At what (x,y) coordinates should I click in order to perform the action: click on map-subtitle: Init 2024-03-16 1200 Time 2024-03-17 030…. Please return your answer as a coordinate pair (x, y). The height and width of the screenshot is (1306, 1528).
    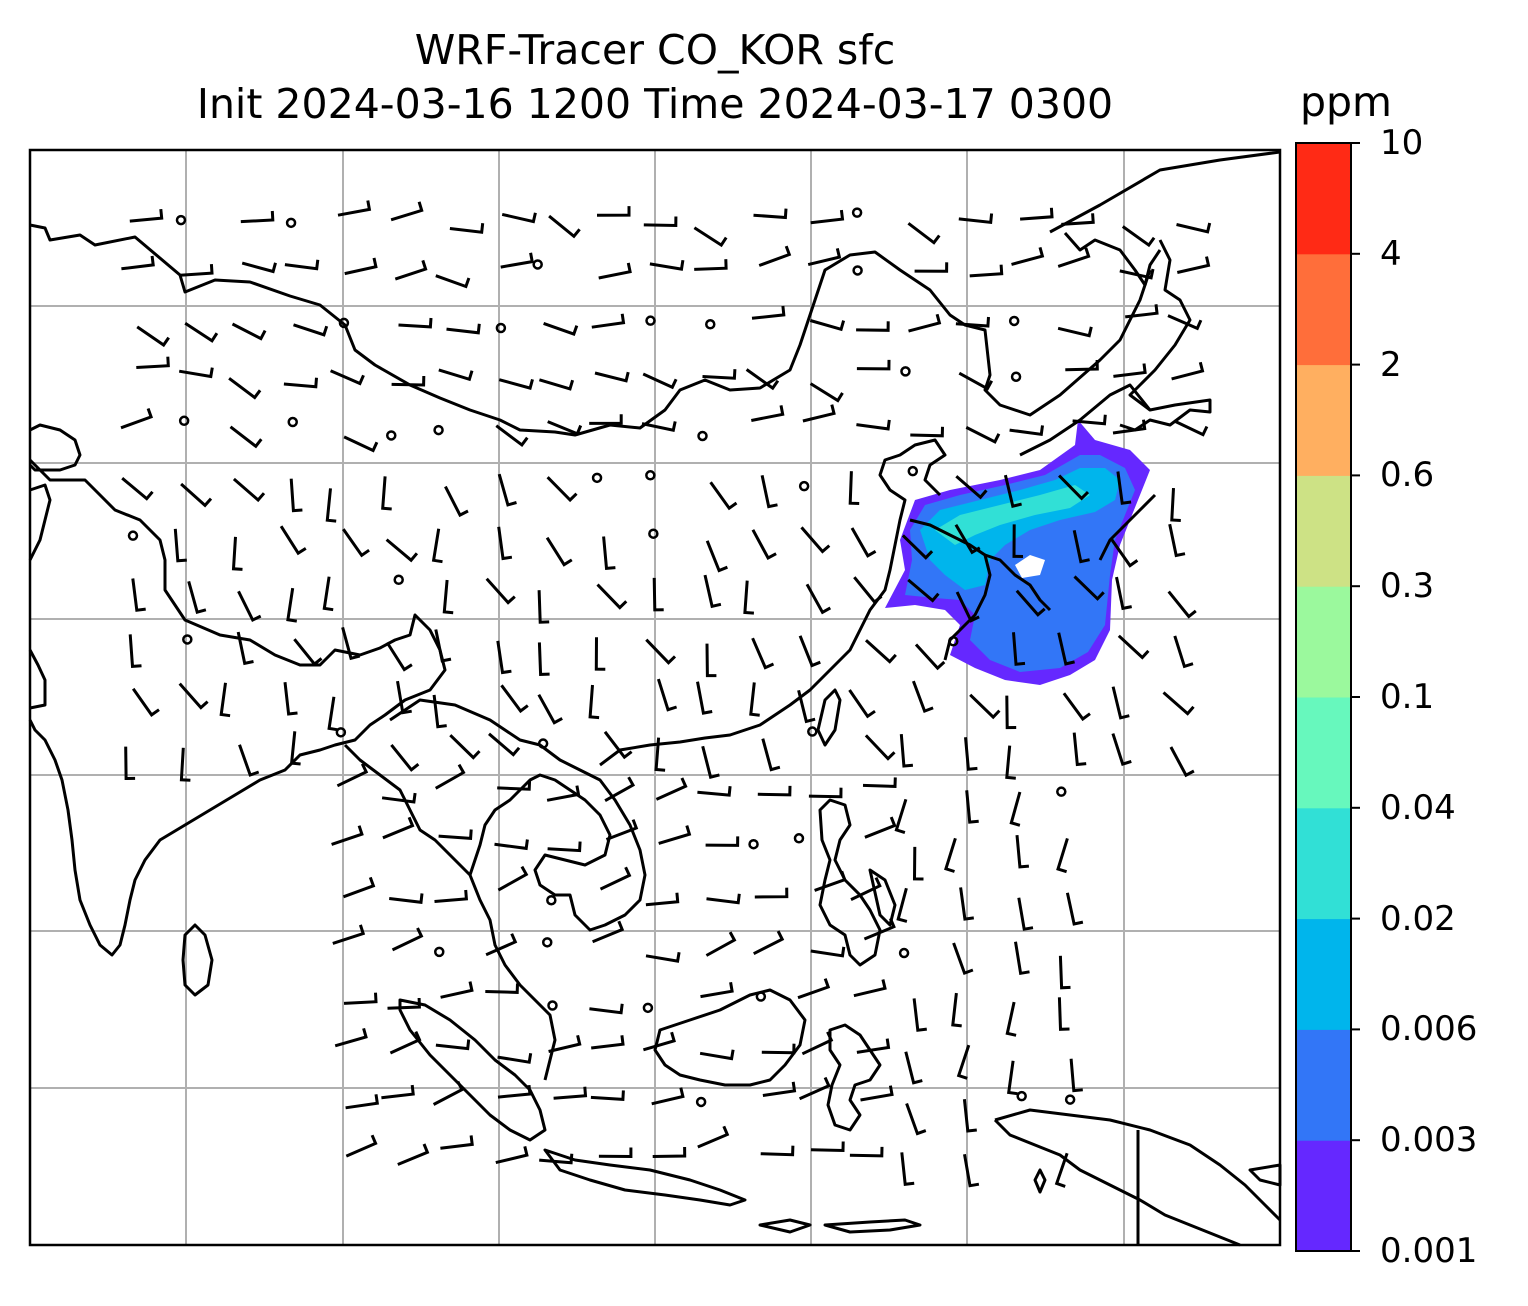
    Looking at the image, I should click on (655, 104).